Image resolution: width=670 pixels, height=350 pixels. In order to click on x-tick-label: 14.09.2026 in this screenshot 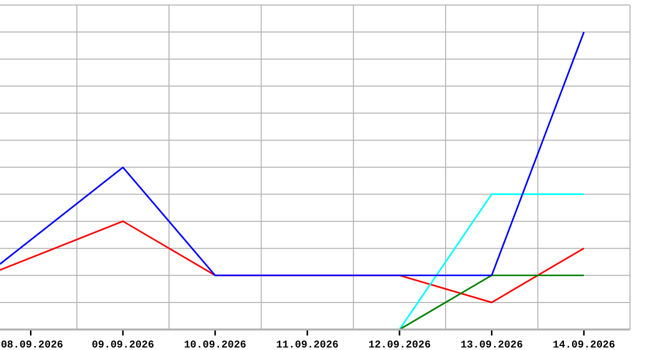, I will do `click(584, 345)`.